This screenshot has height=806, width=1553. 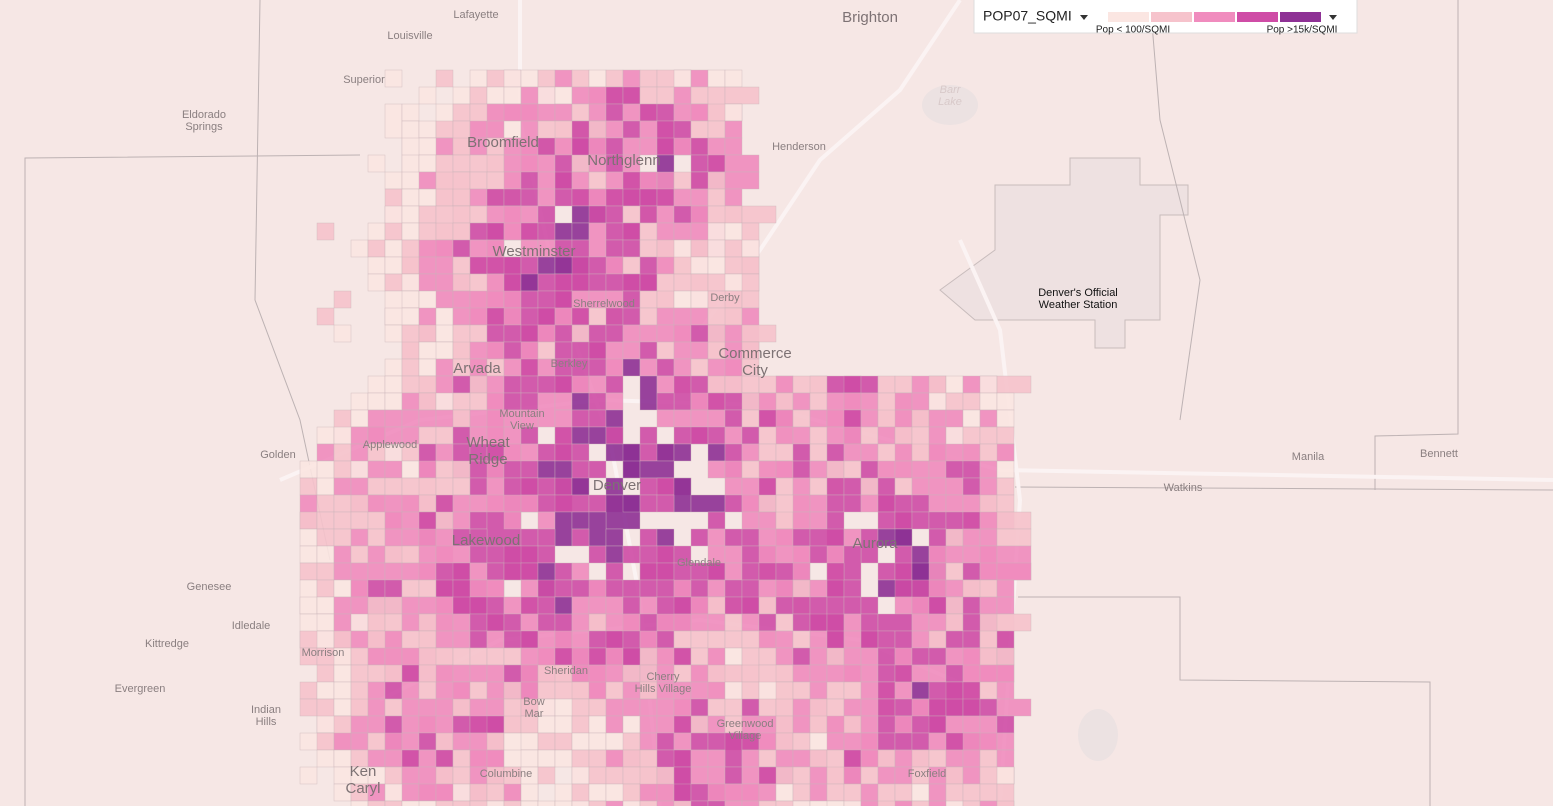 What do you see at coordinates (1333, 17) in the screenshot?
I see `ramp-dropdown` at bounding box center [1333, 17].